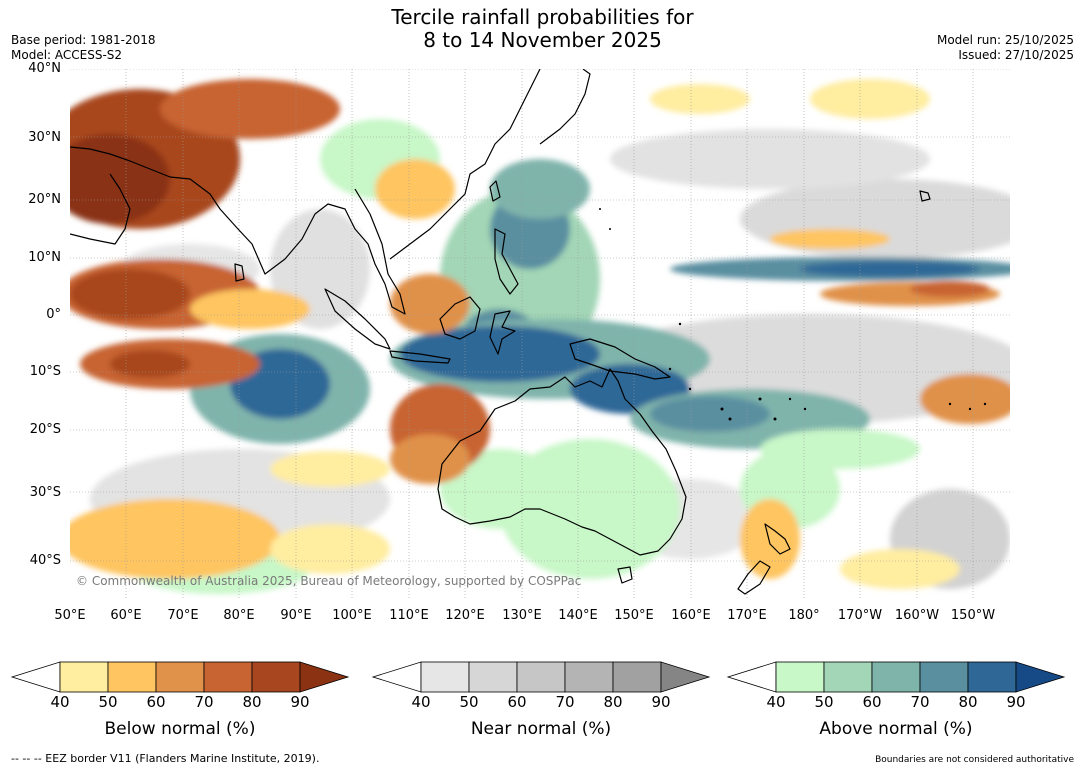  Describe the element at coordinates (691, 615) in the screenshot. I see `lon-tick-160e: 160°E` at that location.